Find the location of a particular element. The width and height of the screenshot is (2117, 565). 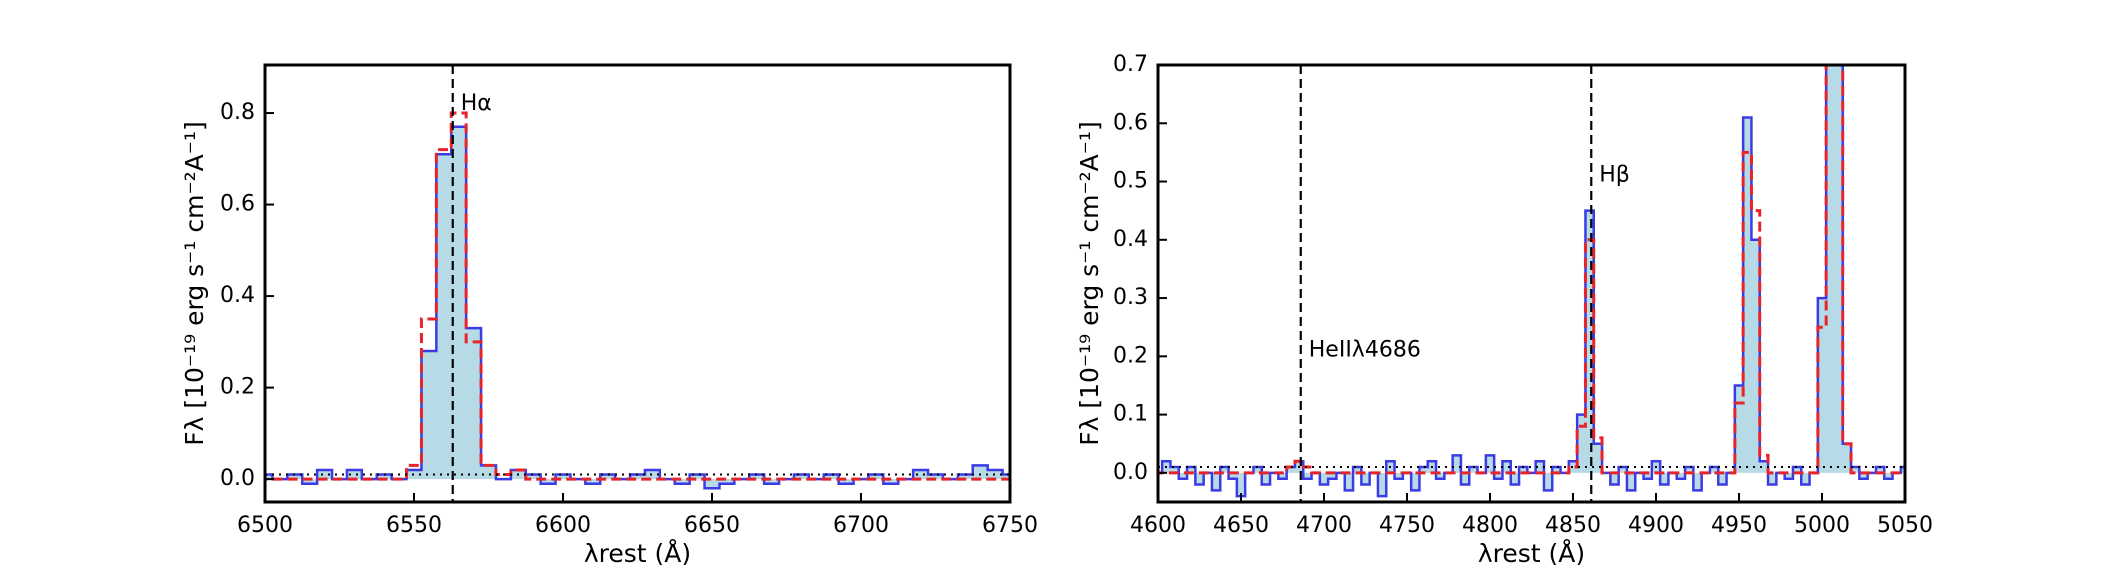

y-tick-label: 0.8 is located at coordinates (237, 112).